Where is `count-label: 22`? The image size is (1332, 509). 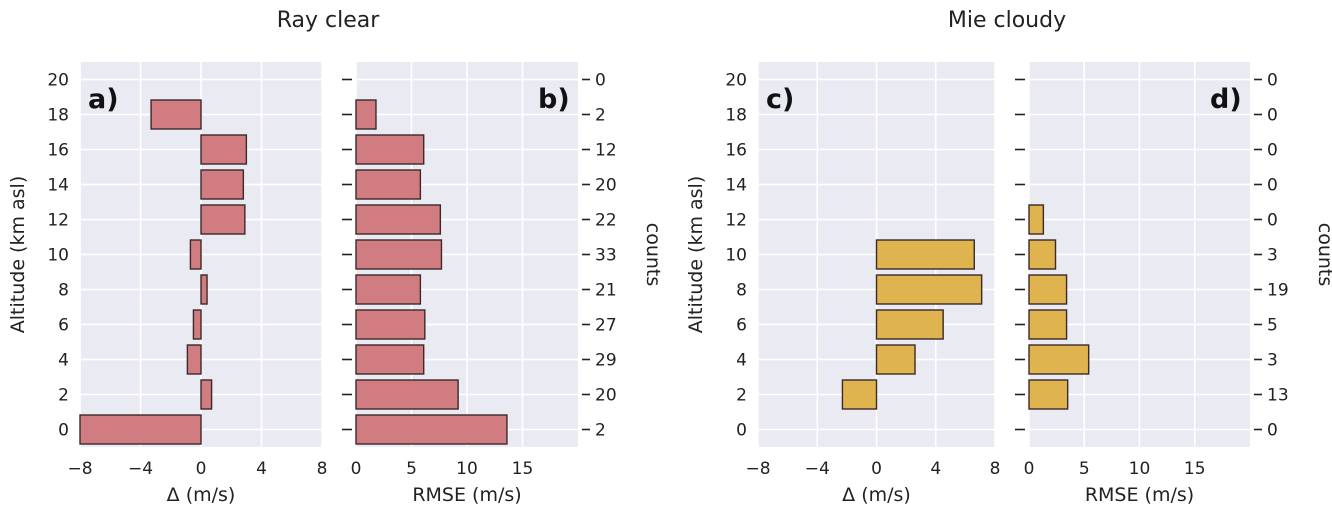
count-label: 22 is located at coordinates (606, 221).